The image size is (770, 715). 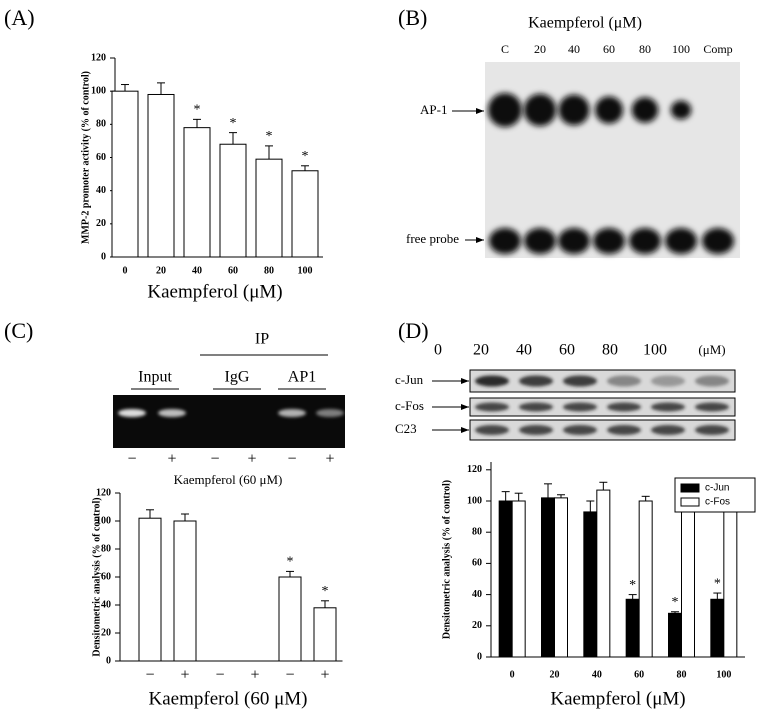 What do you see at coordinates (412, 17) in the screenshot?
I see `panel-label: (B)` at bounding box center [412, 17].